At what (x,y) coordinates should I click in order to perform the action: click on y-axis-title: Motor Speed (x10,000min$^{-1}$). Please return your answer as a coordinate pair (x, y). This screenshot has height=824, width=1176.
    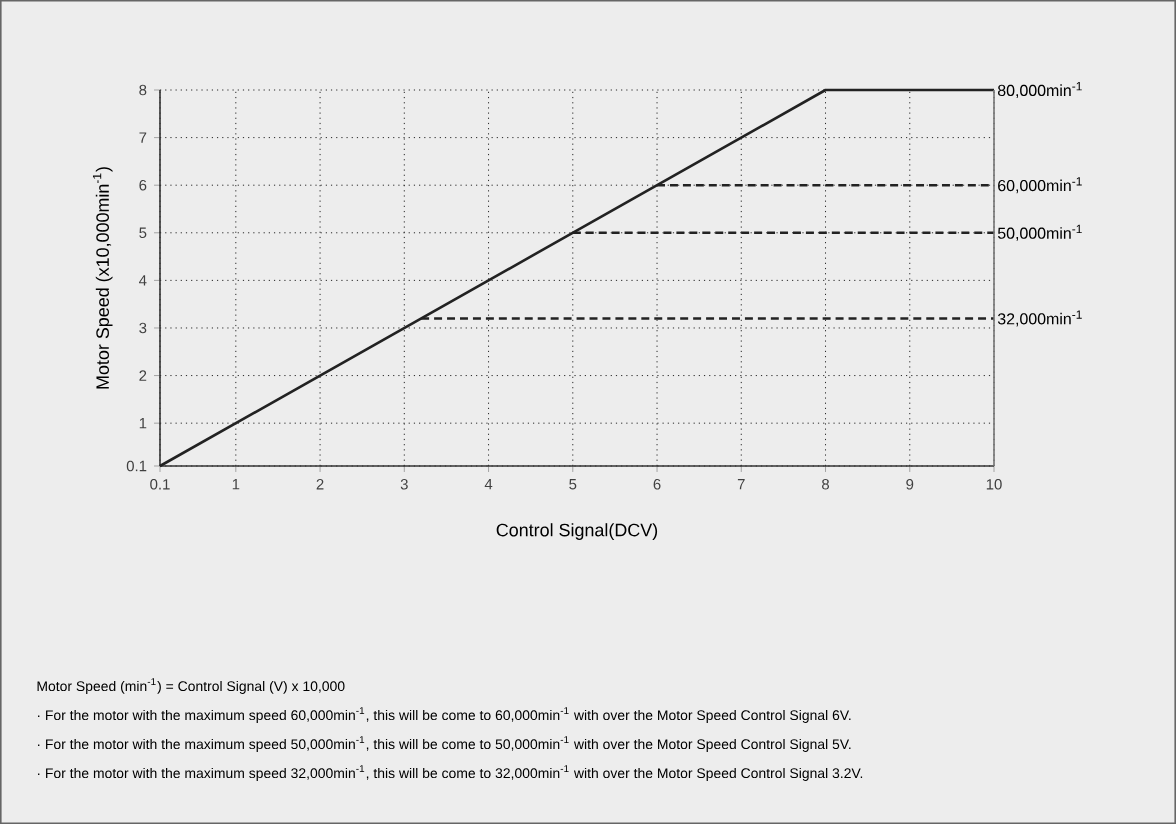
    Looking at the image, I should click on (102, 278).